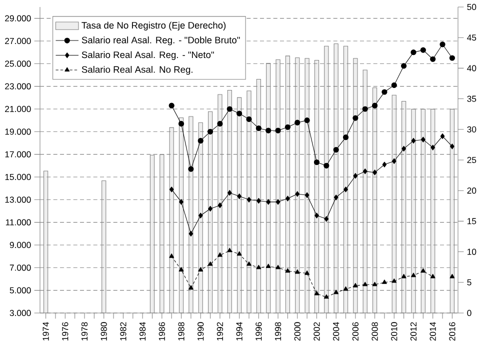 This screenshot has width=479, height=348. I want to click on x-tick-label: 2006, so click(355, 331).